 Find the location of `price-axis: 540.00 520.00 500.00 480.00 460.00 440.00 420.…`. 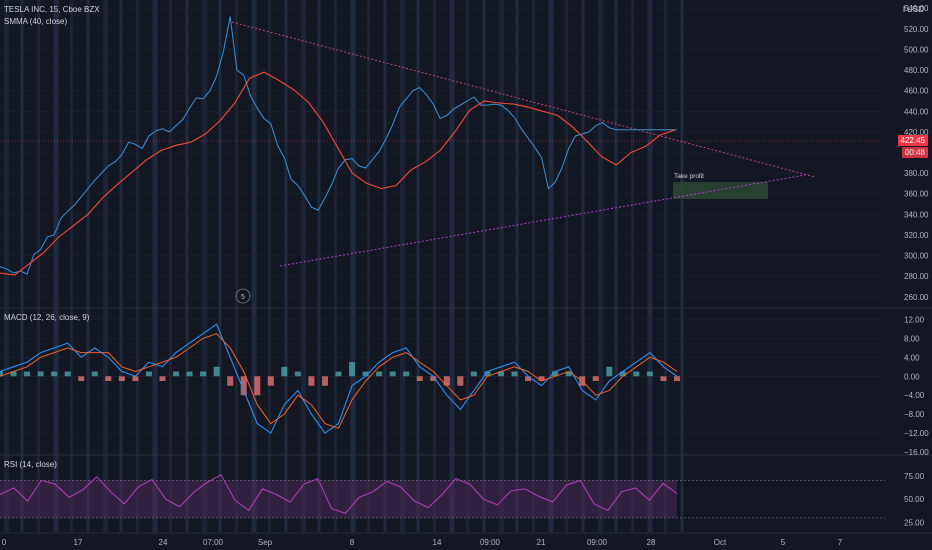

price-axis: 540.00 520.00 500.00 480.00 460.00 440.00 420.… is located at coordinates (916, 265).